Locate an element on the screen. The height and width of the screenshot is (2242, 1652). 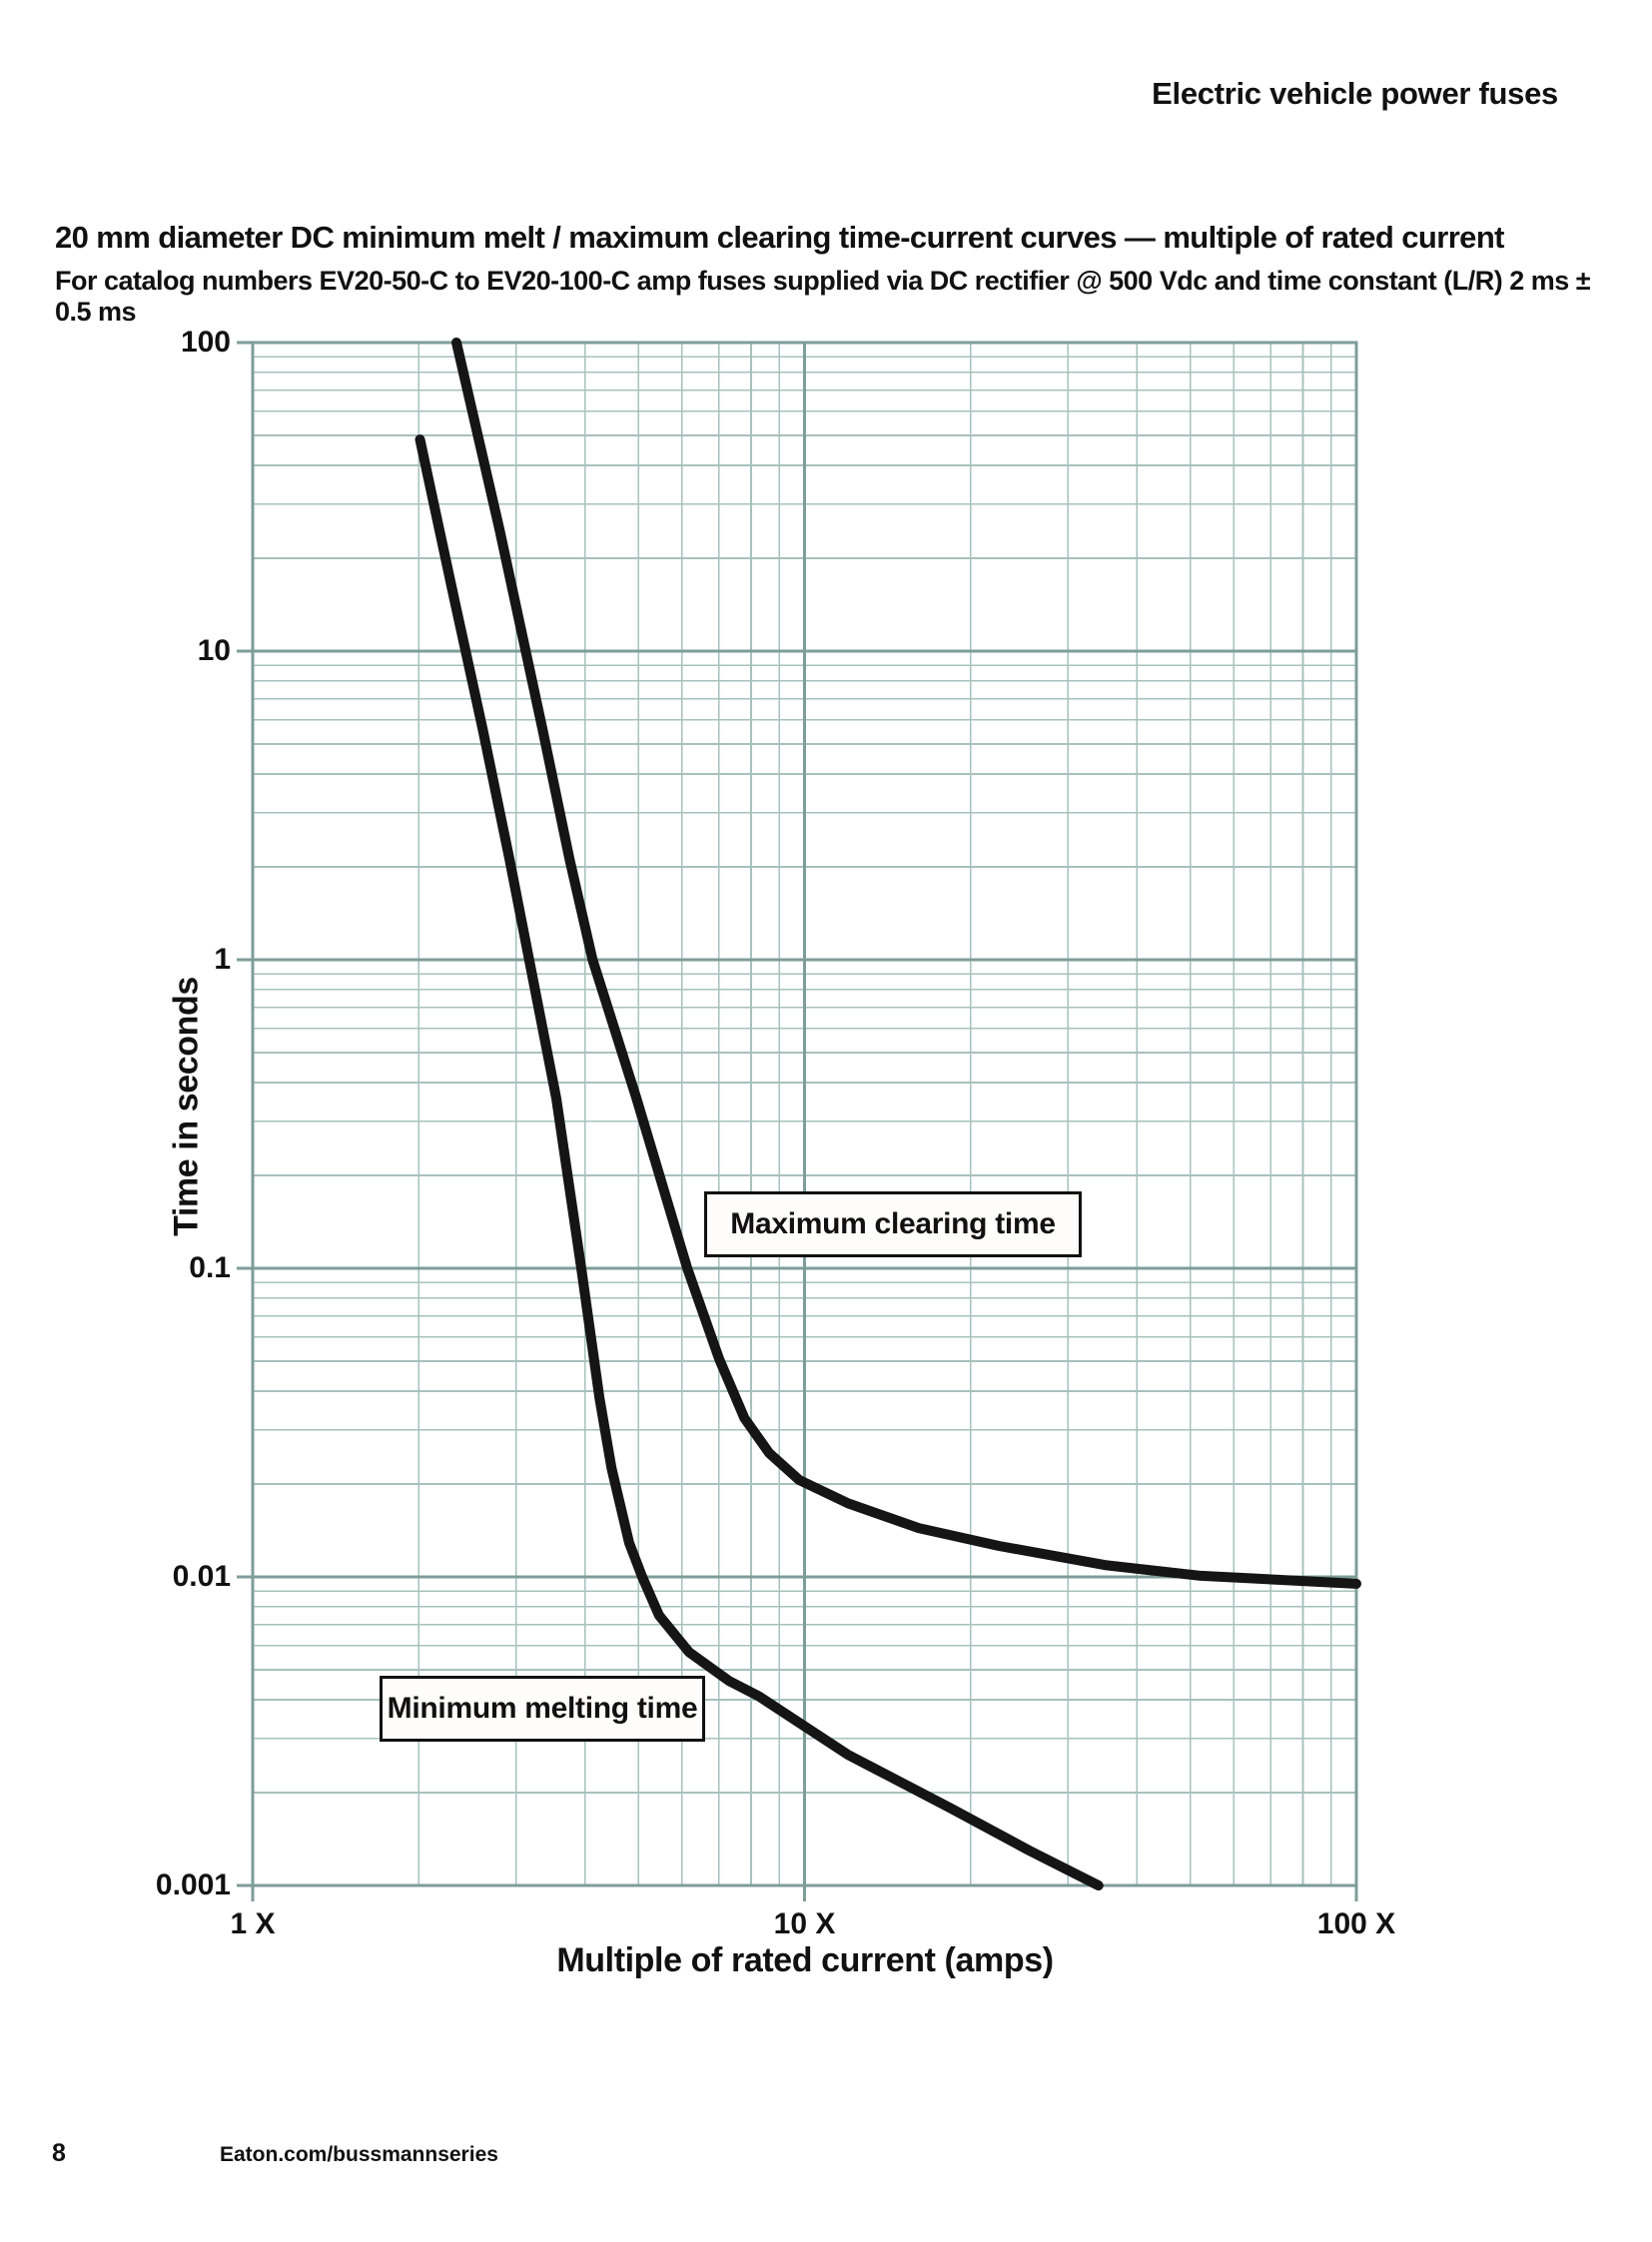
annotation-minimum-melting-time: Minimum melting time is located at coordinates (542, 1709).